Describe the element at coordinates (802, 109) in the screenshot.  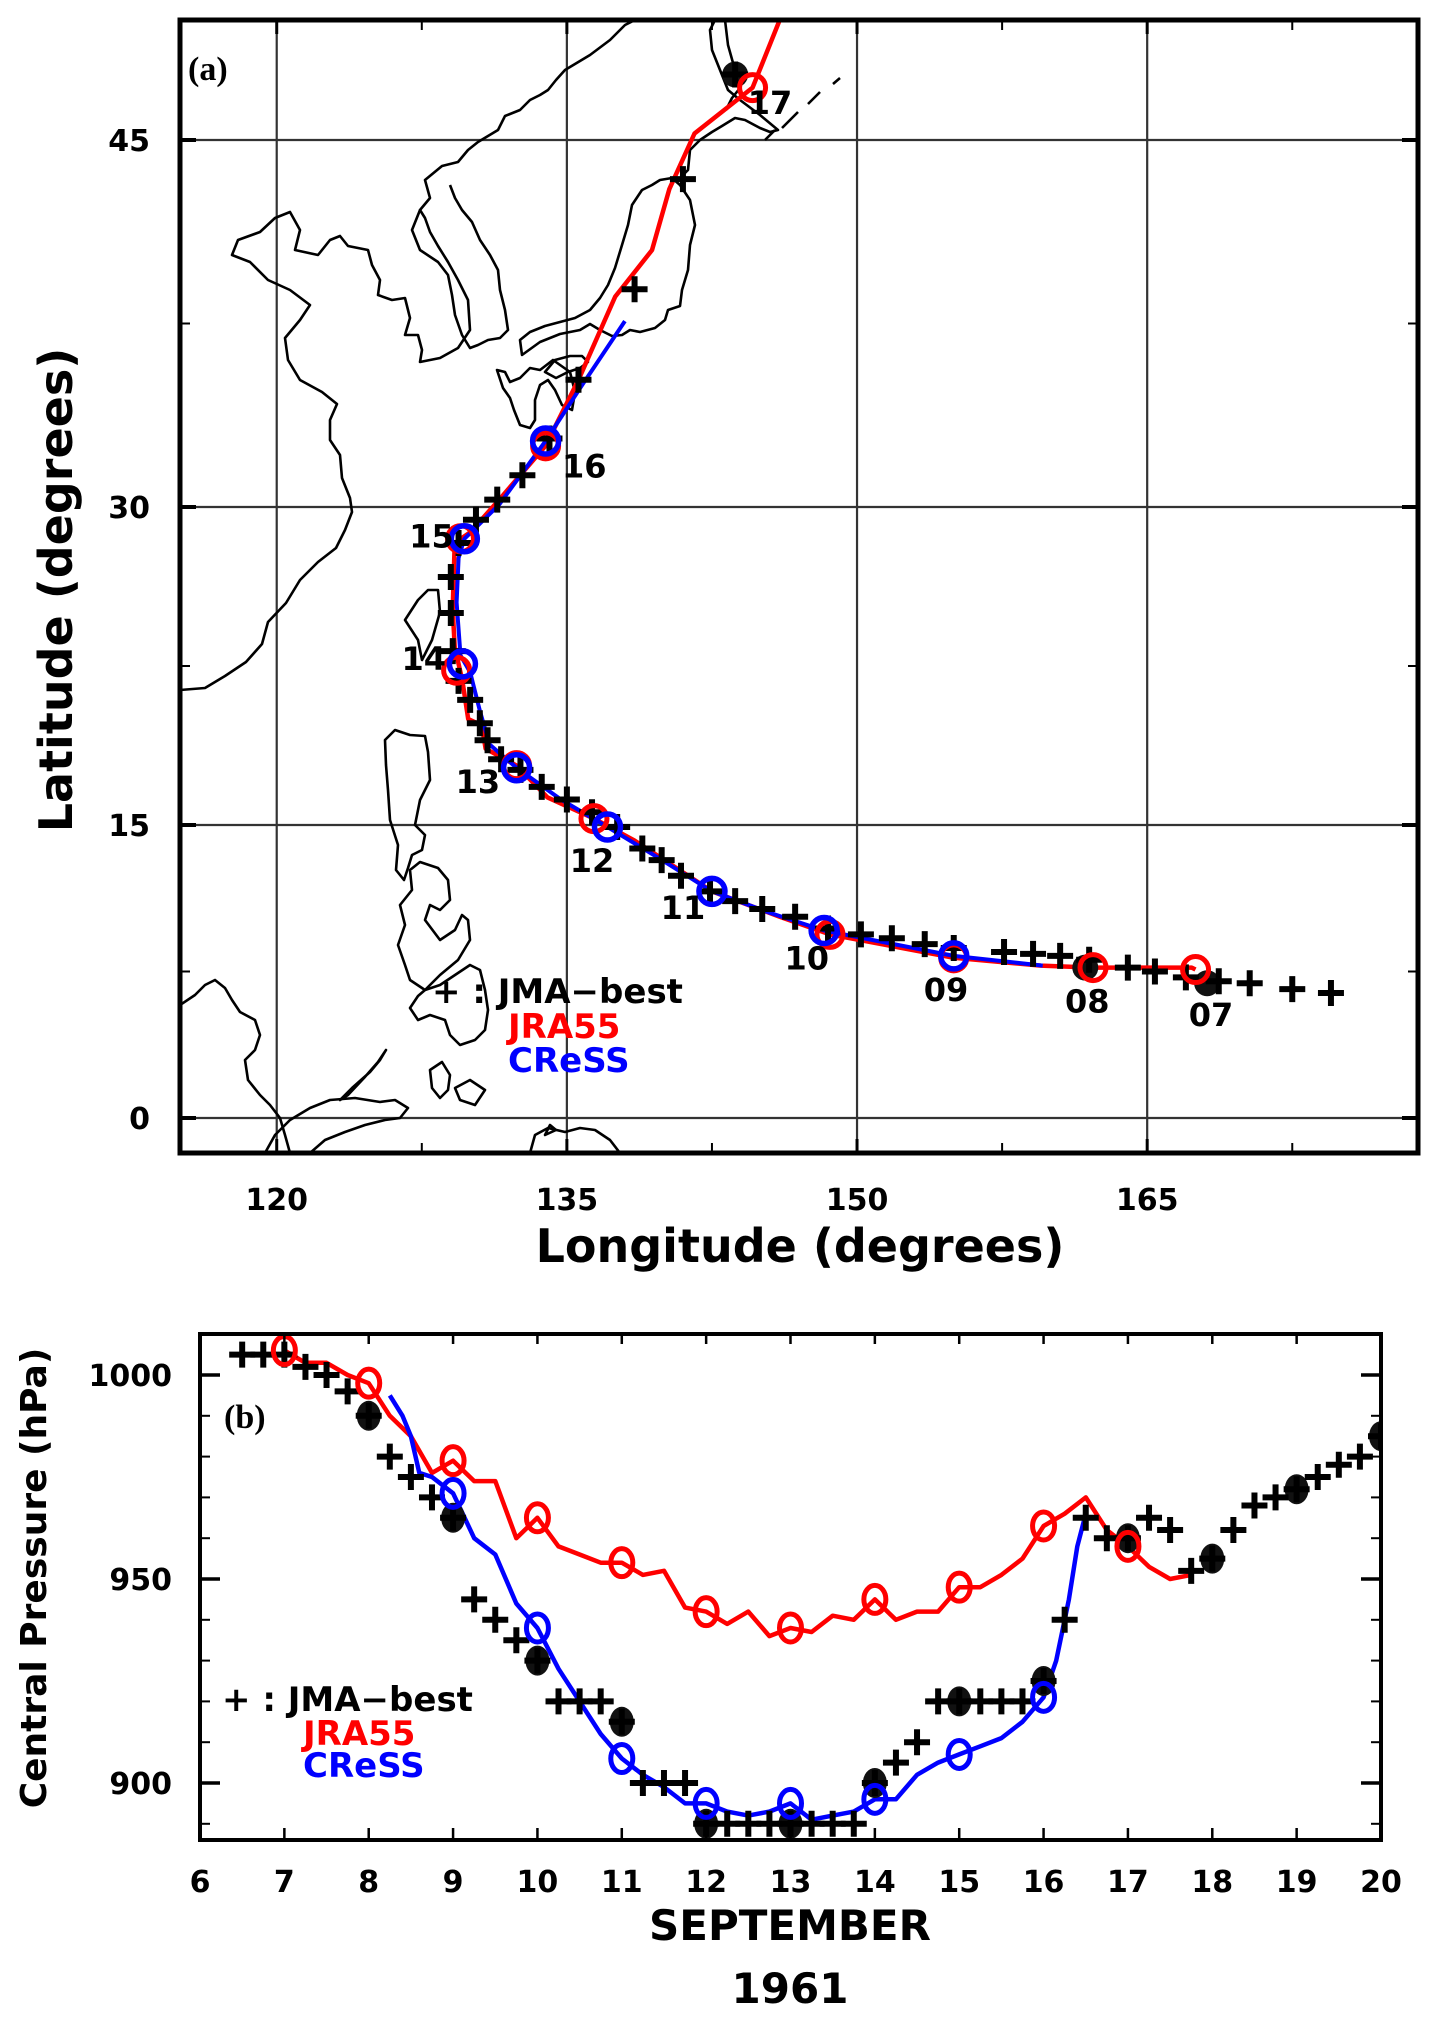
I see `coastline-kurils` at that location.